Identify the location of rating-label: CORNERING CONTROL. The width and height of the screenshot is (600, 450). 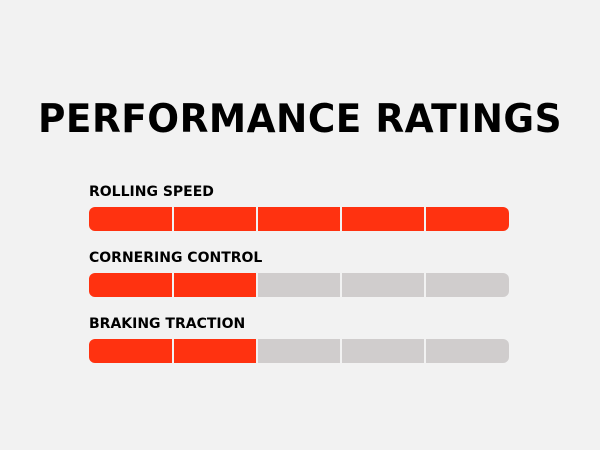
(175, 258).